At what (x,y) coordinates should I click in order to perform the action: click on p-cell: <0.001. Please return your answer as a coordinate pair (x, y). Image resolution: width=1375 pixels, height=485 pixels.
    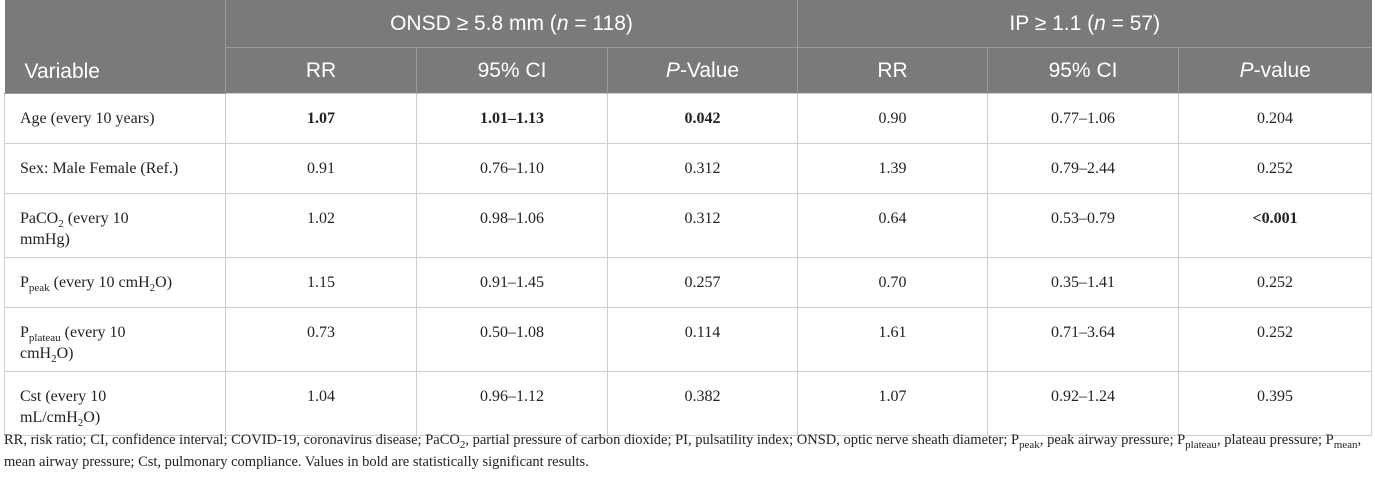
    Looking at the image, I should click on (1275, 225).